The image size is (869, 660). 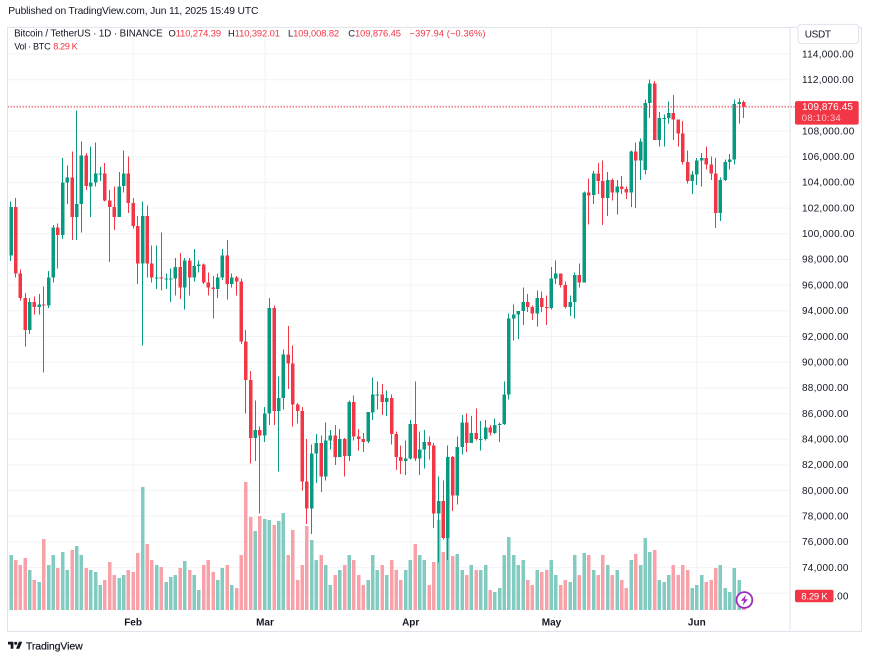 What do you see at coordinates (825, 311) in the screenshot?
I see `svg-text: 94,000.00` at bounding box center [825, 311].